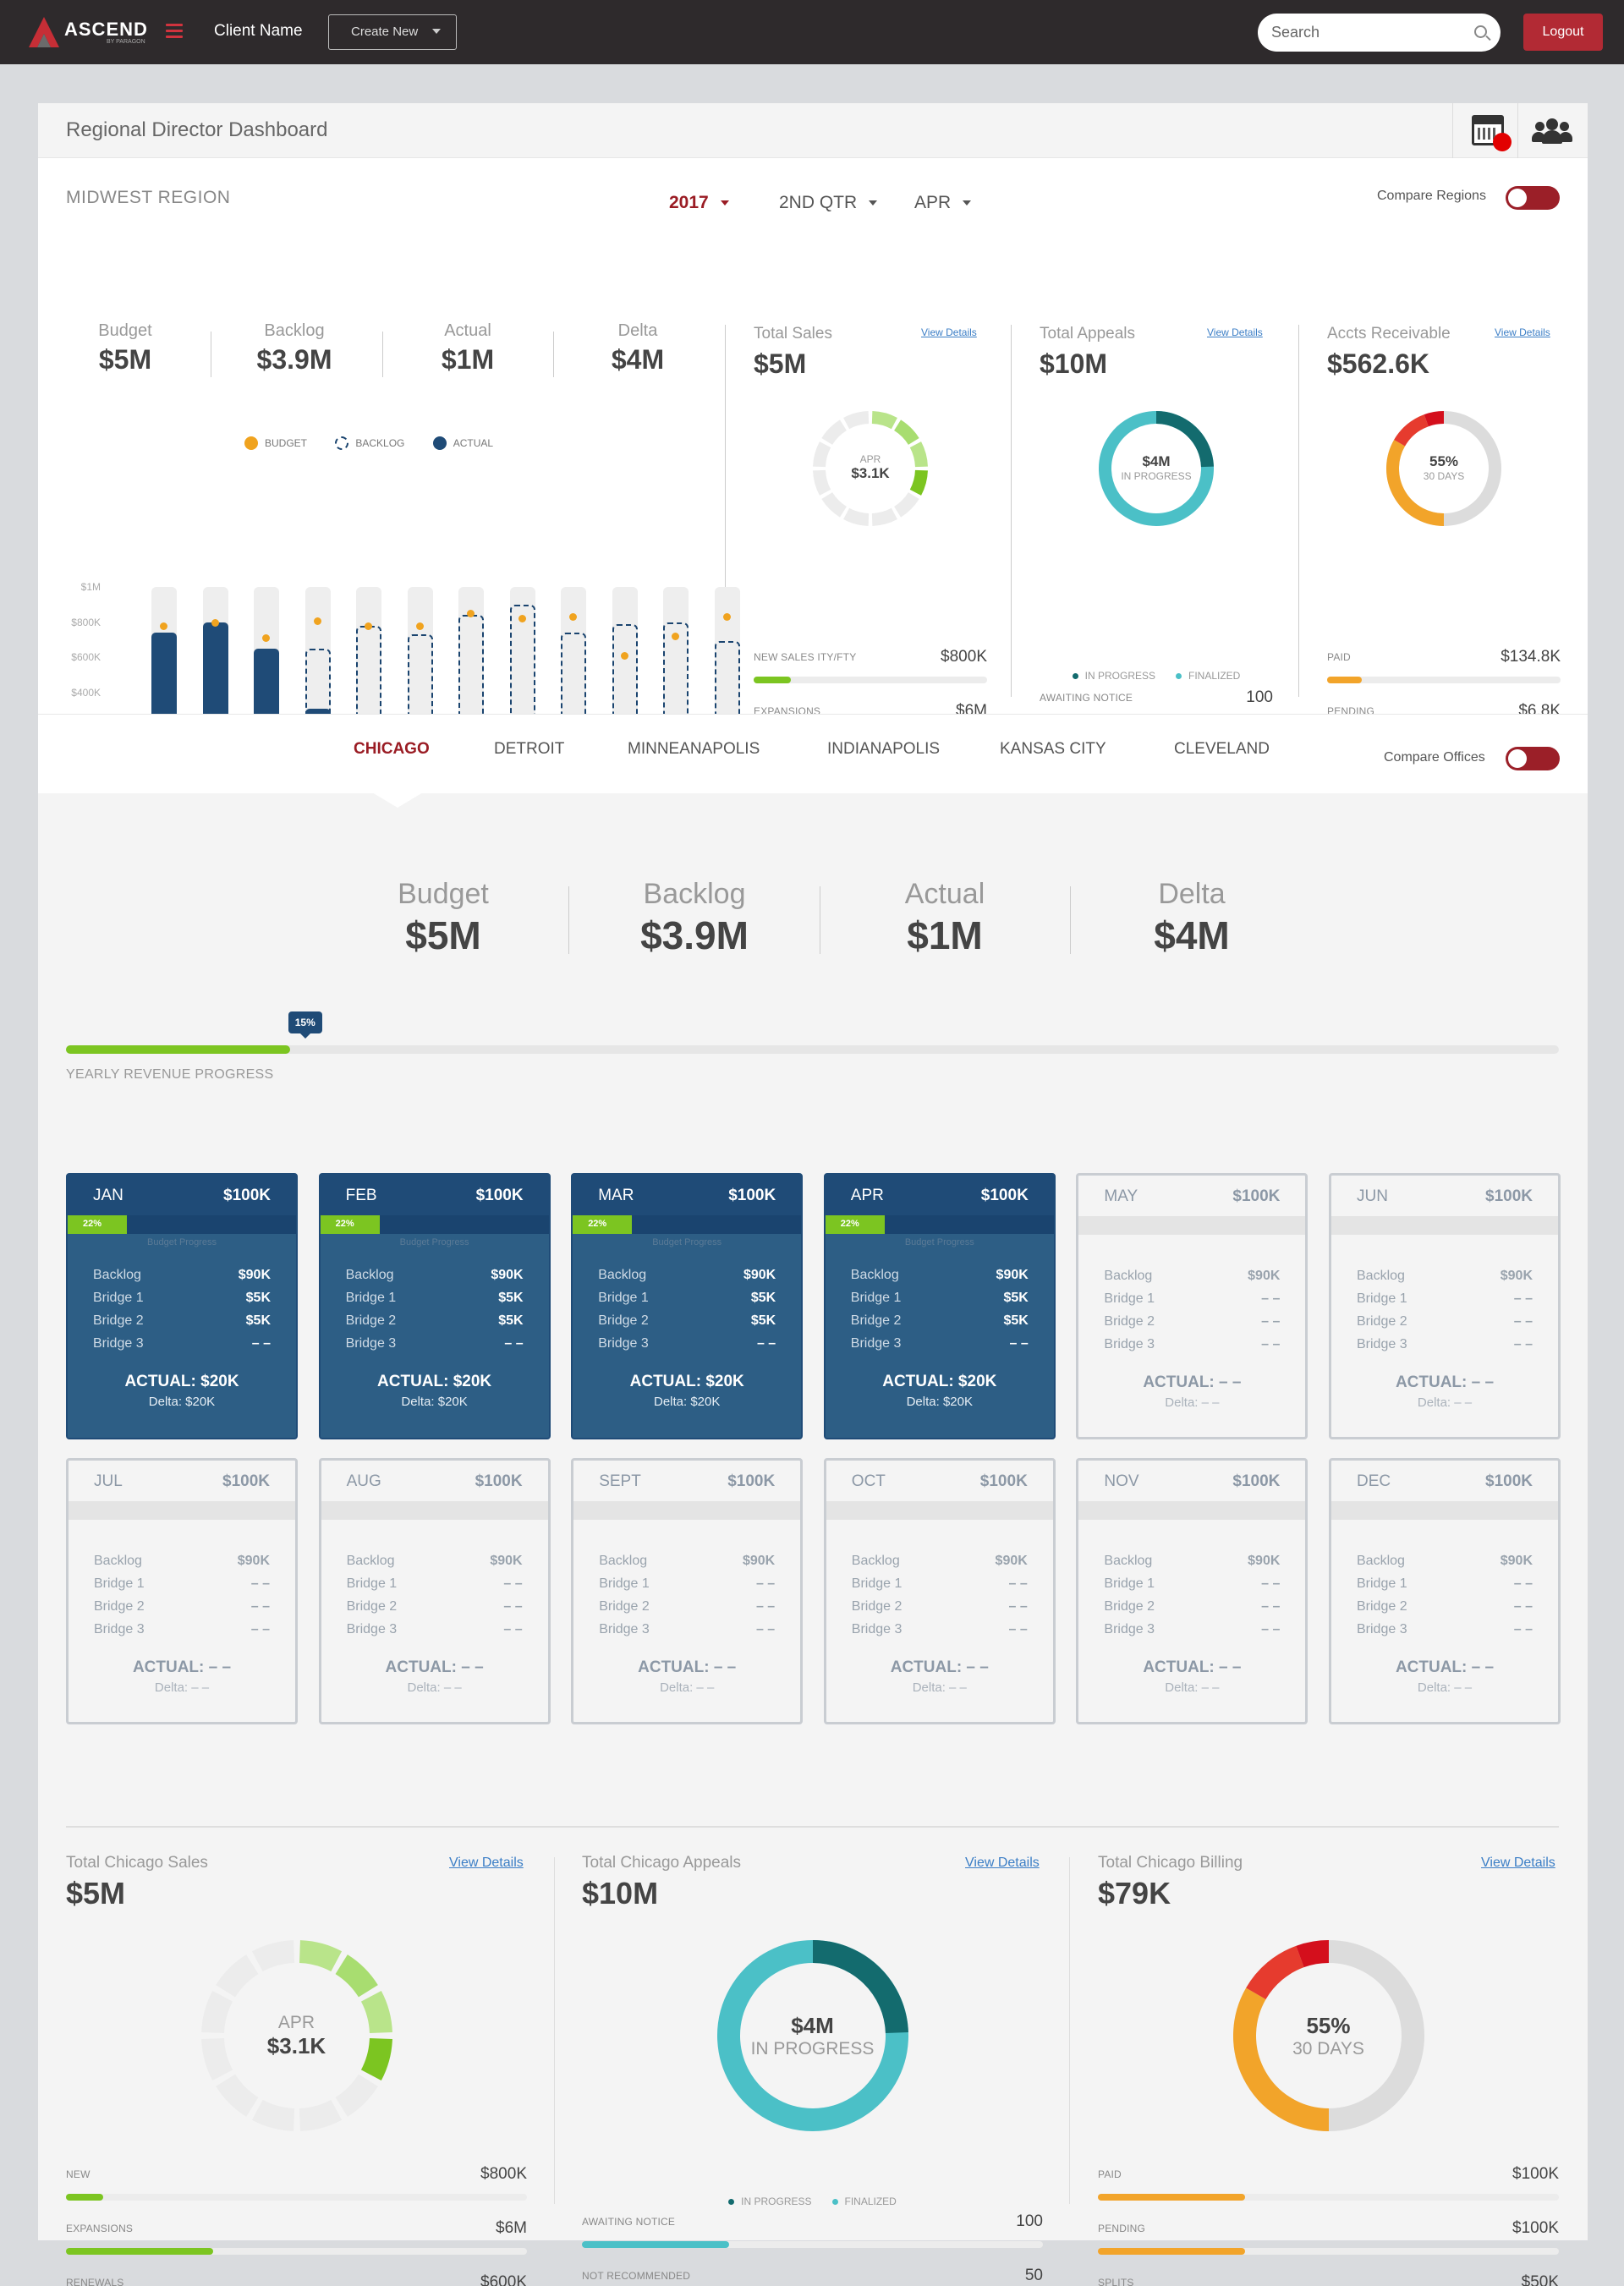 The height and width of the screenshot is (2286, 1624). Describe the element at coordinates (621, 1893) in the screenshot. I see `metric-value: $10M` at that location.